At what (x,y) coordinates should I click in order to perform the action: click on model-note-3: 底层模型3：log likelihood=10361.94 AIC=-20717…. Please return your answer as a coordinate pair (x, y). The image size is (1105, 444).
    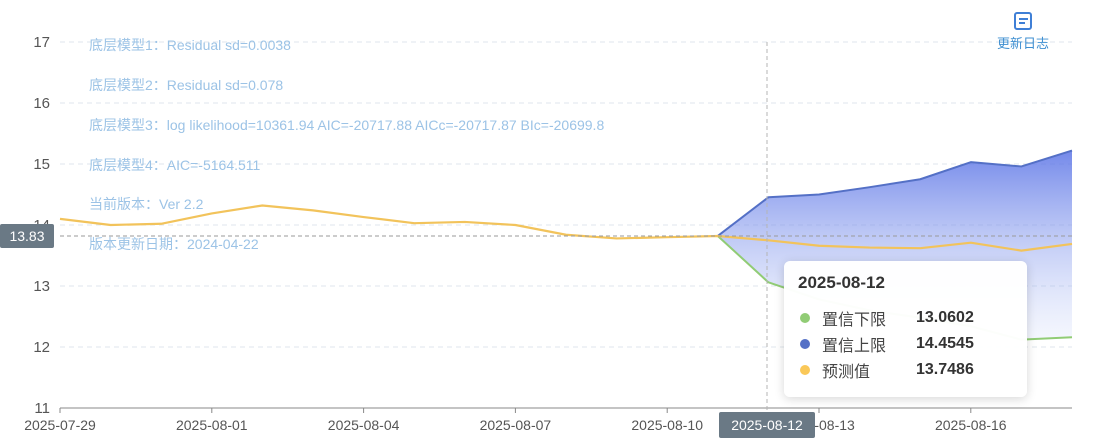
    Looking at the image, I should click on (346, 125).